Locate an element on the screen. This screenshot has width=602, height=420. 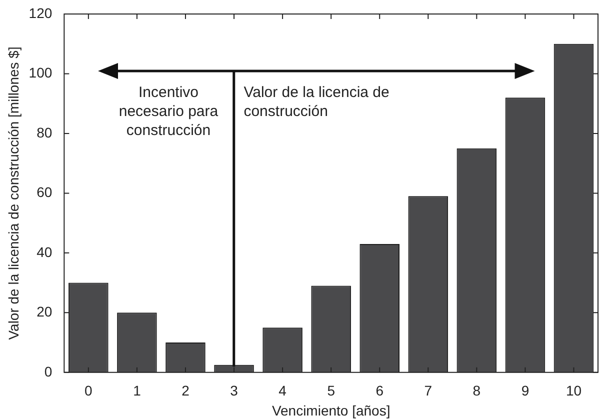
y-tick-label: 0 is located at coordinates (48, 371).